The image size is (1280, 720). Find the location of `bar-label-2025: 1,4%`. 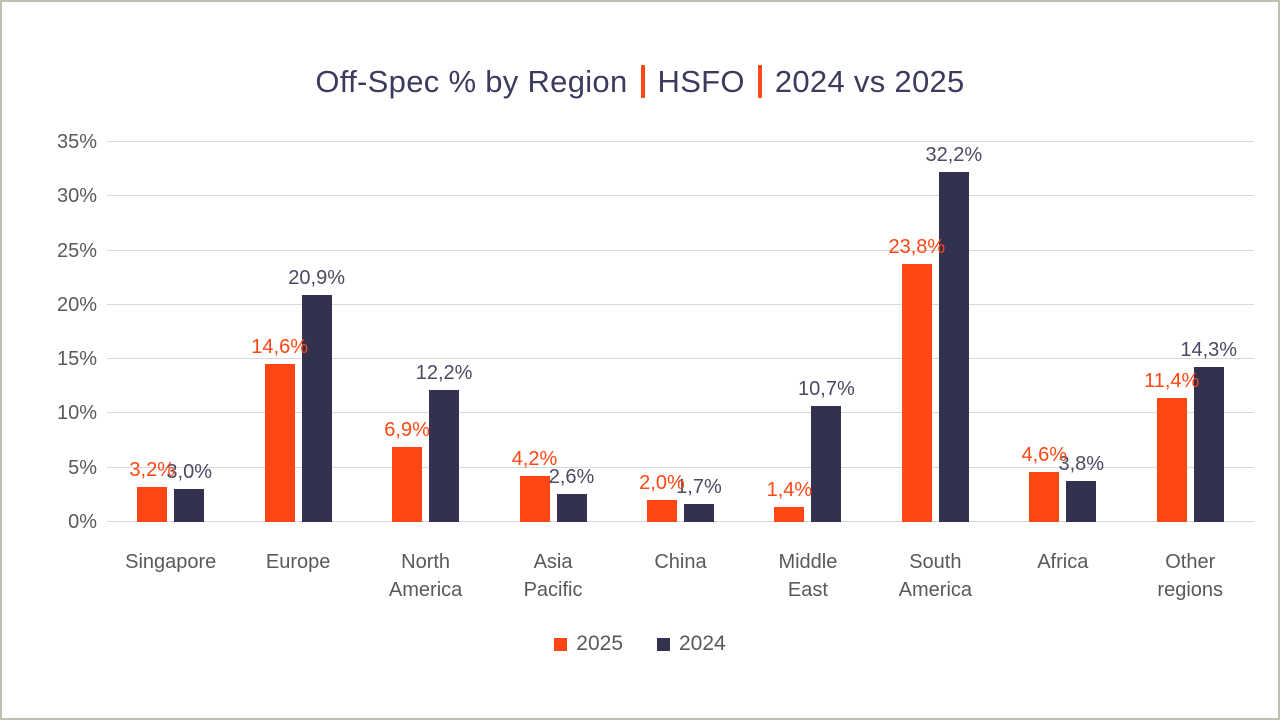

bar-label-2025: 1,4% is located at coordinates (789, 489).